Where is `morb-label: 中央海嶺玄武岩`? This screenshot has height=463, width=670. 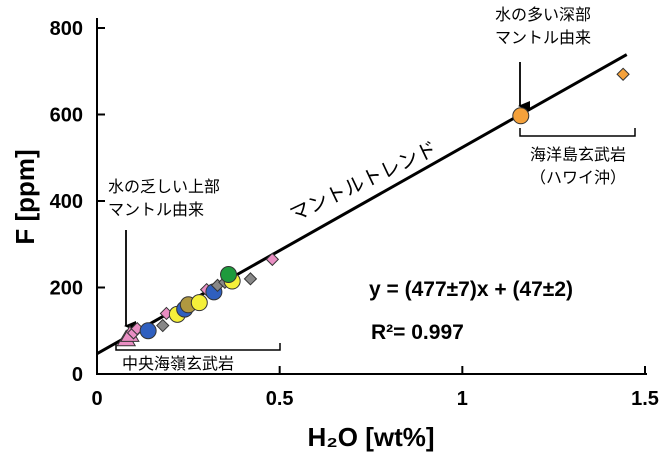 morb-label: 中央海嶺玄武岩 is located at coordinates (178, 363).